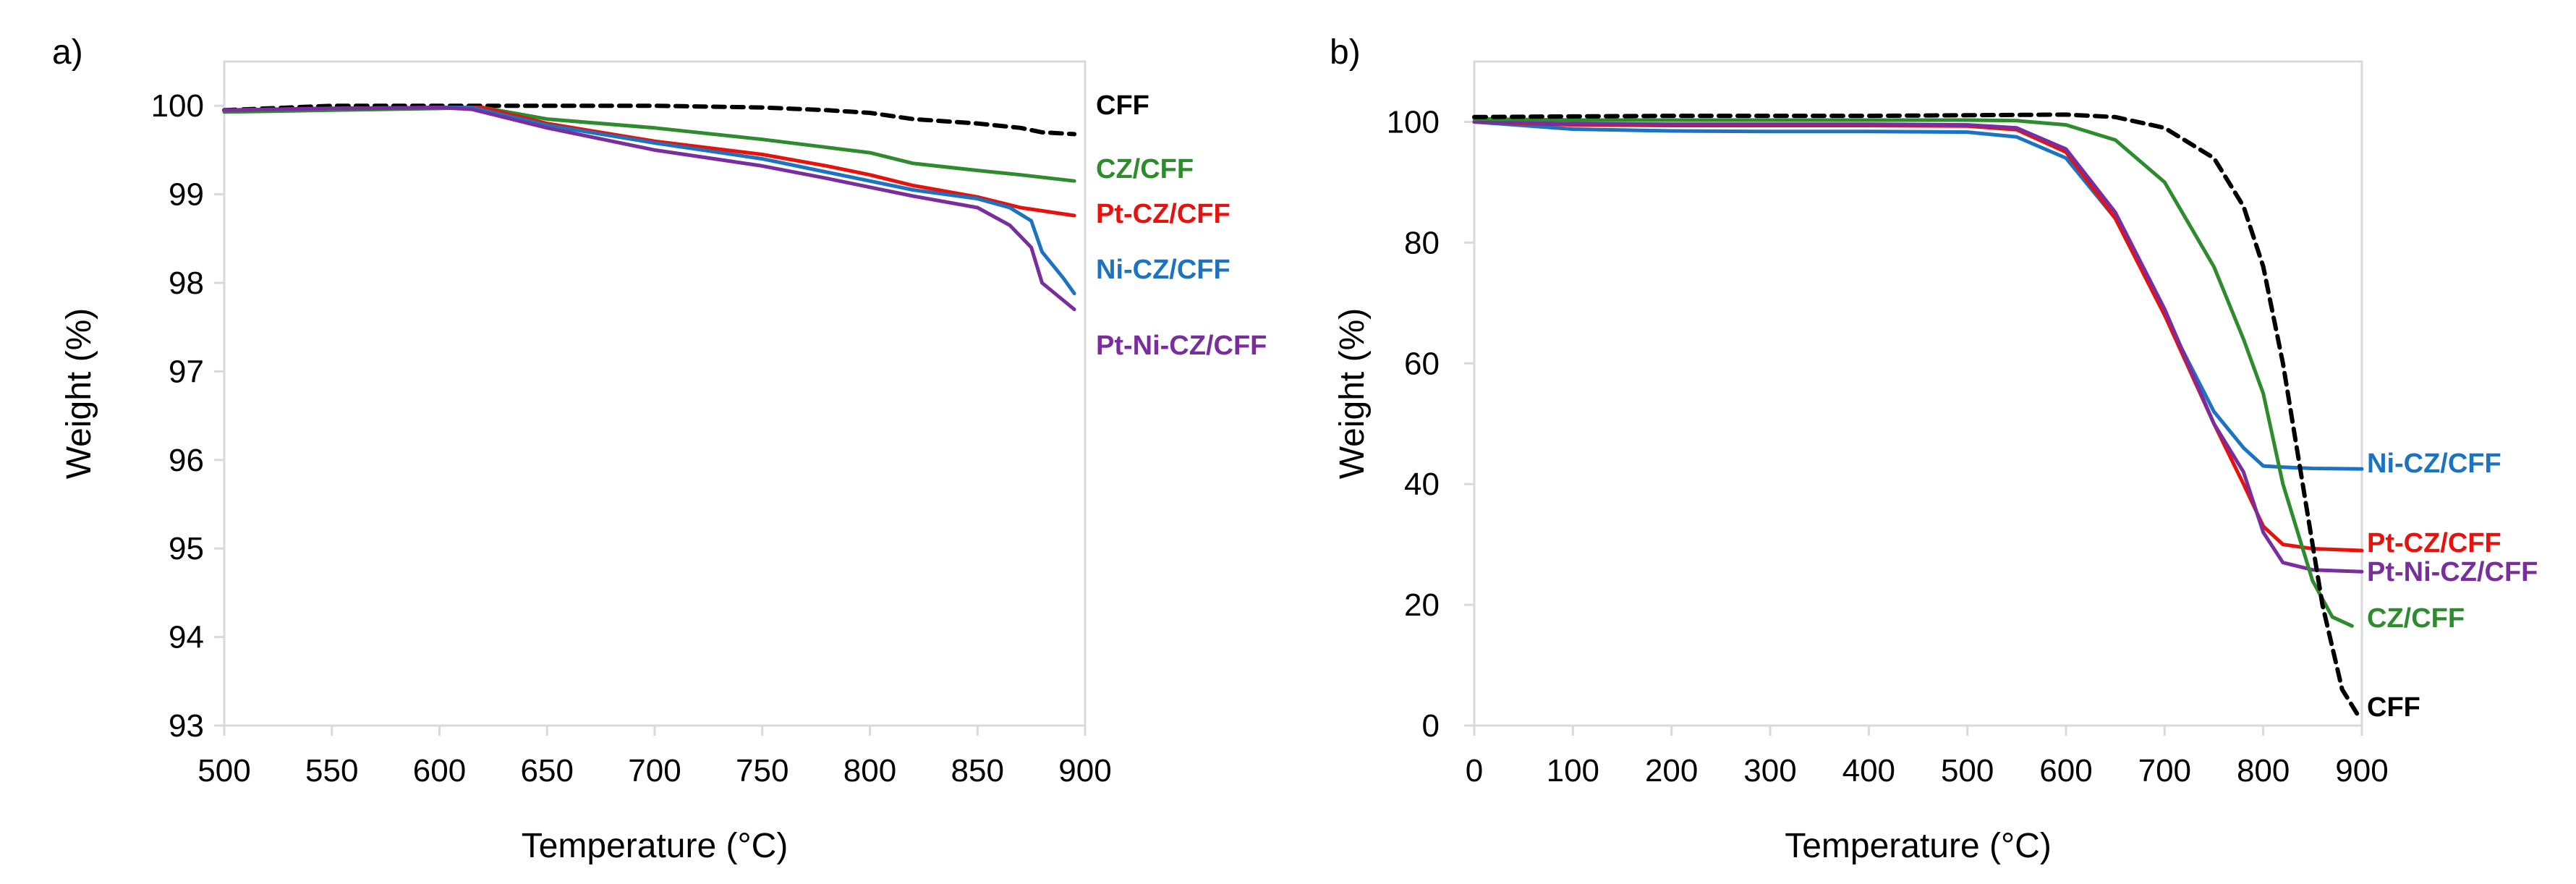 The image size is (2576, 884). What do you see at coordinates (1345, 53) in the screenshot?
I see `panel-label: b)` at bounding box center [1345, 53].